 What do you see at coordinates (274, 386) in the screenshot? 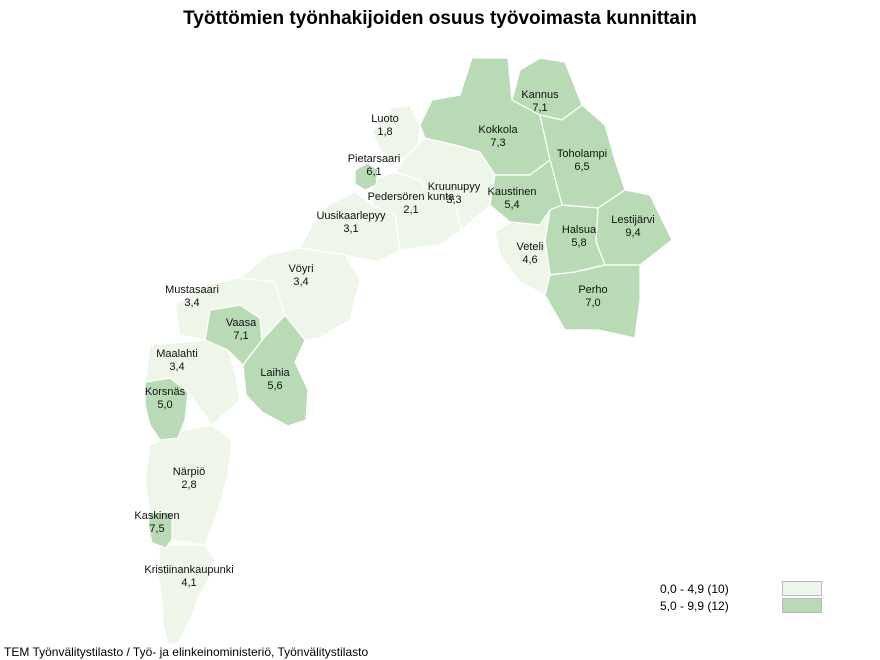
I see `label-value-laihia: 5,6` at bounding box center [274, 386].